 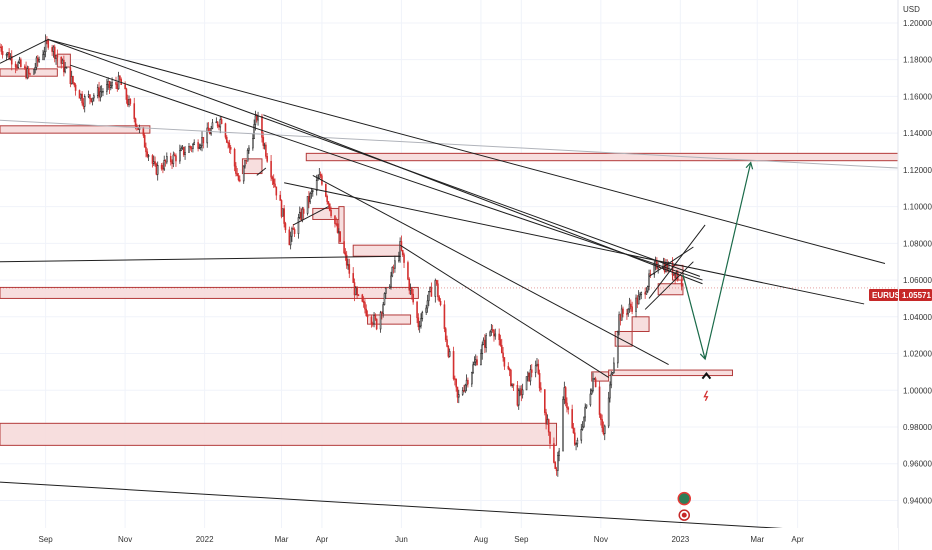 What do you see at coordinates (917, 464) in the screenshot?
I see `price-tick-label: 0.96000` at bounding box center [917, 464].